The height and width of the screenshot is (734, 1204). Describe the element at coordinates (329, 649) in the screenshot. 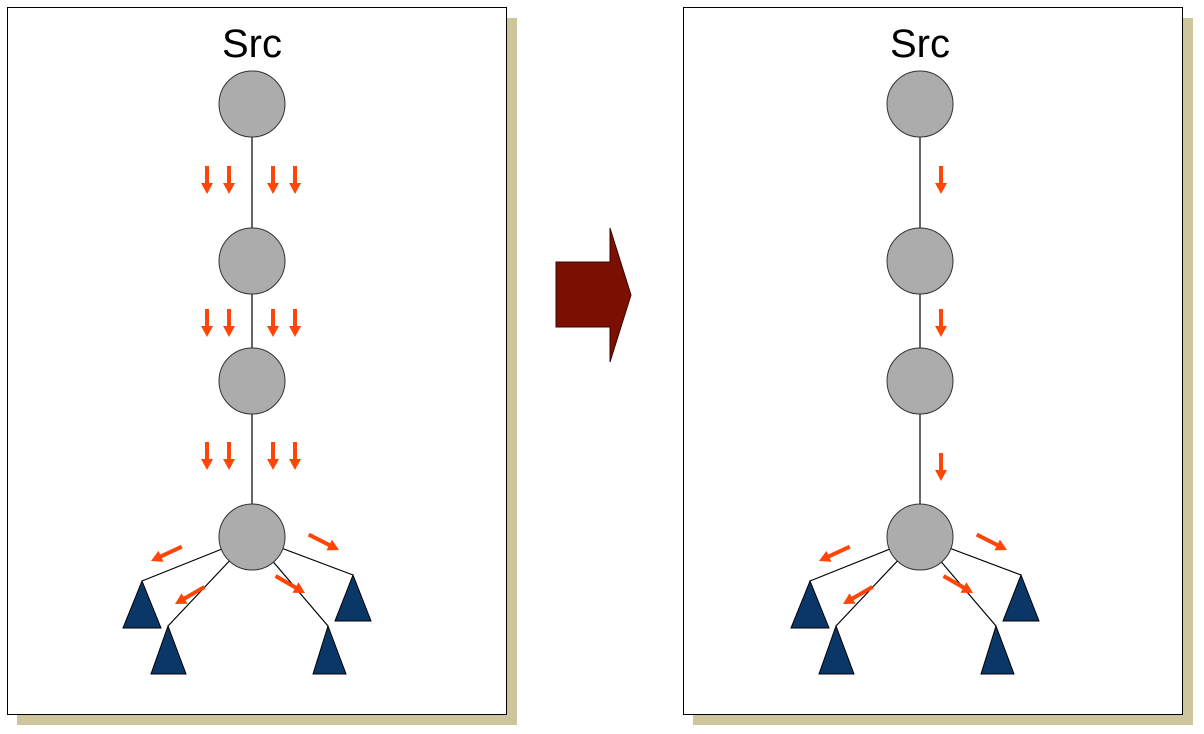

I see `left-receiver-3-icon` at that location.